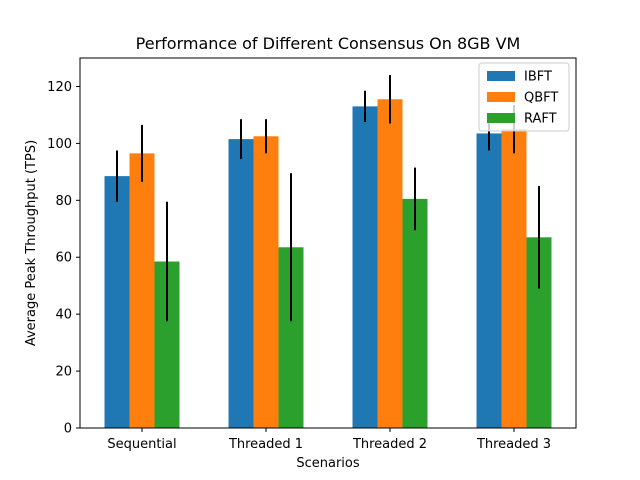 This screenshot has height=480, width=640. I want to click on x-tick-label: Threaded 1, so click(265, 444).